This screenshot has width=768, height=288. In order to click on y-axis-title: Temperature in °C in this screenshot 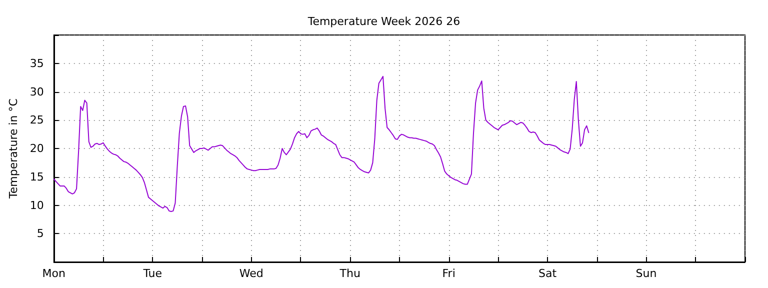, I will do `click(13, 149)`.